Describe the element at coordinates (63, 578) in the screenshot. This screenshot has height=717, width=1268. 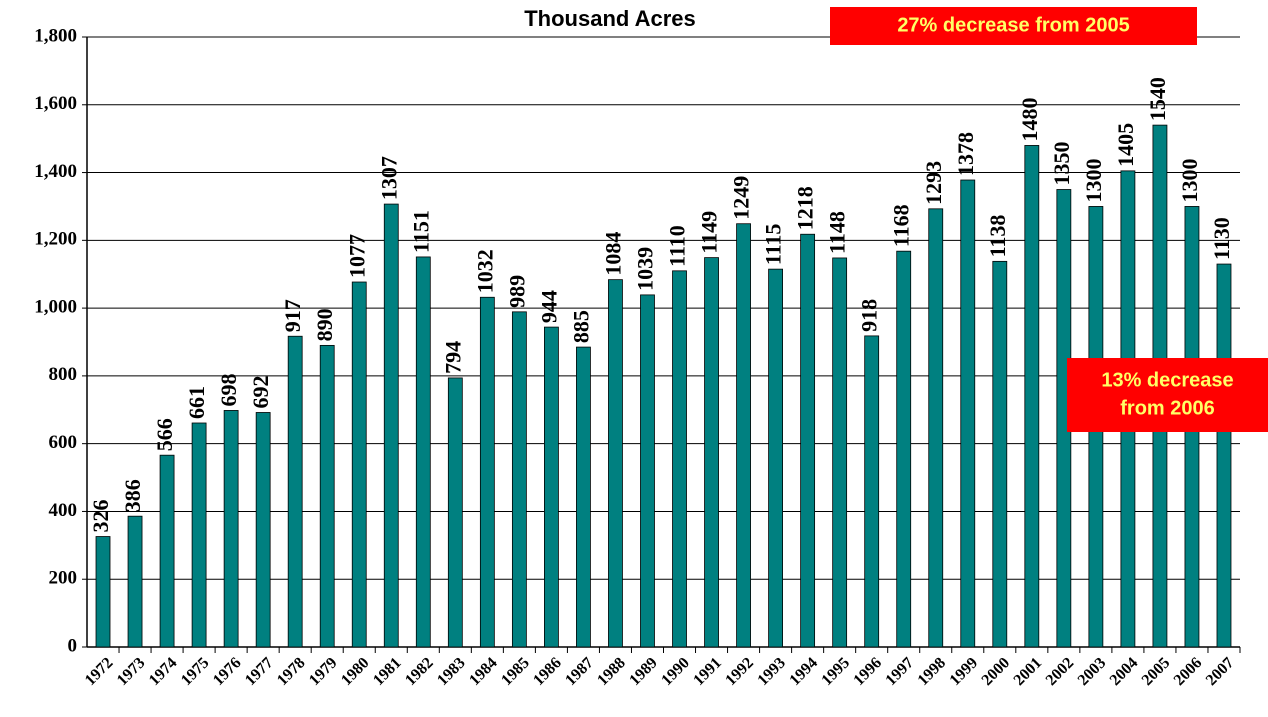
I see `y-tick-label: 200` at that location.